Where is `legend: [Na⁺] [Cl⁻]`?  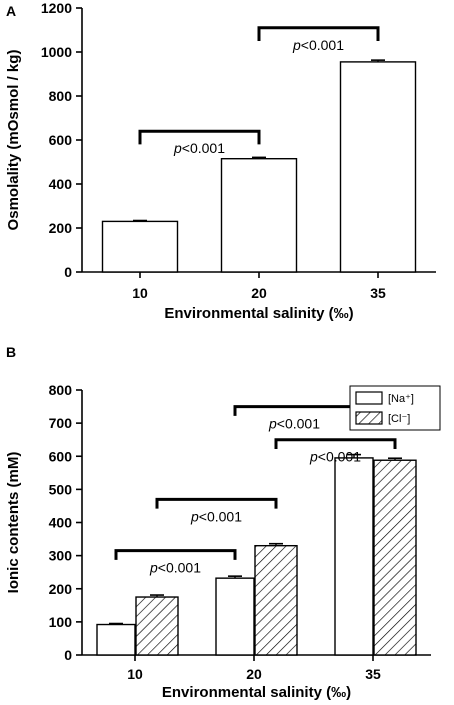 legend: [Na⁺] [Cl⁻] is located at coordinates (395, 408).